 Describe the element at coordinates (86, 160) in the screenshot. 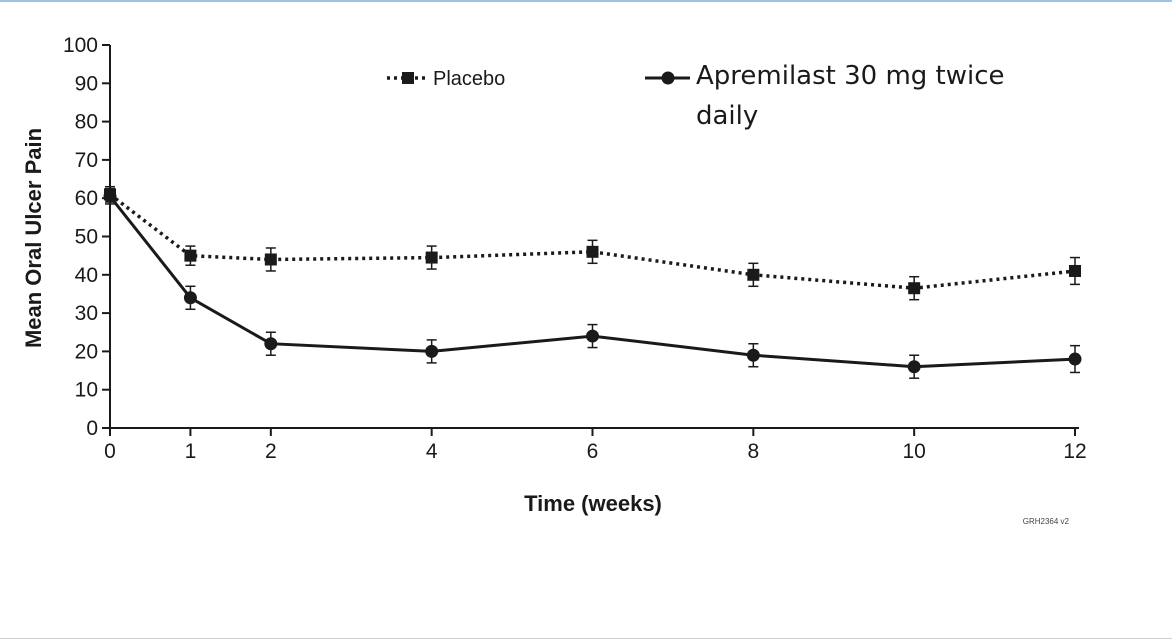

I see `y-tick-label: 70` at that location.